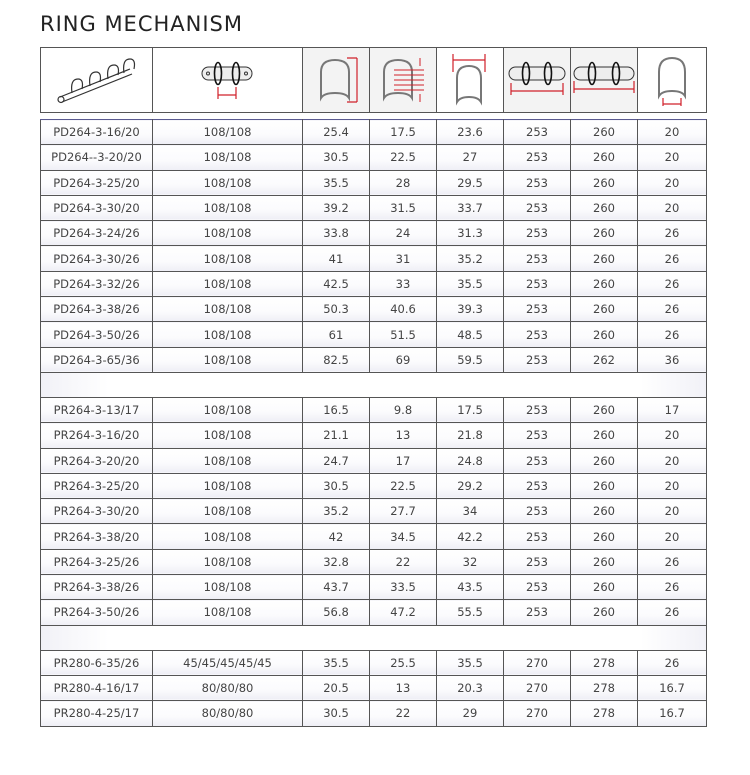 This screenshot has height=775, width=750. I want to click on spec-cell: 39.3, so click(470, 309).